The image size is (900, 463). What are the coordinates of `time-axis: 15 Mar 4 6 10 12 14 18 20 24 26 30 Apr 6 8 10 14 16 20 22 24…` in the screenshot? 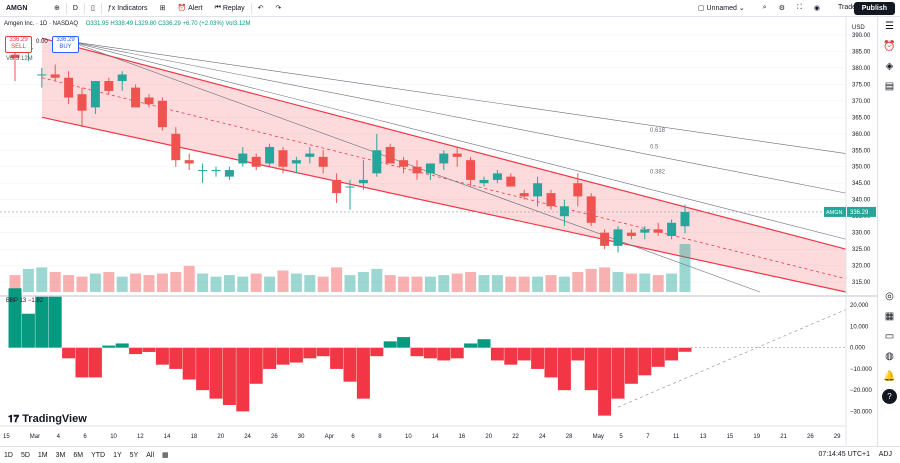 It's located at (423, 432).